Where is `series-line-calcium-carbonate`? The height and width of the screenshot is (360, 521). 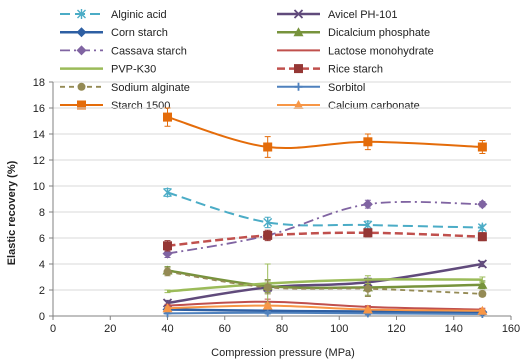 series-line-calcium-carbonate is located at coordinates (325, 308).